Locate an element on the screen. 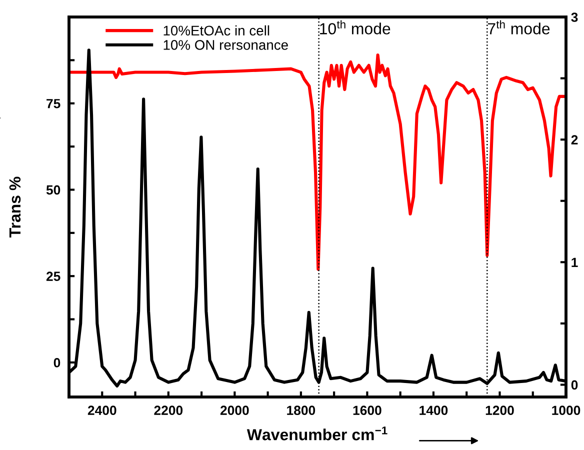  x-tick-label: 1200 is located at coordinates (500, 411).